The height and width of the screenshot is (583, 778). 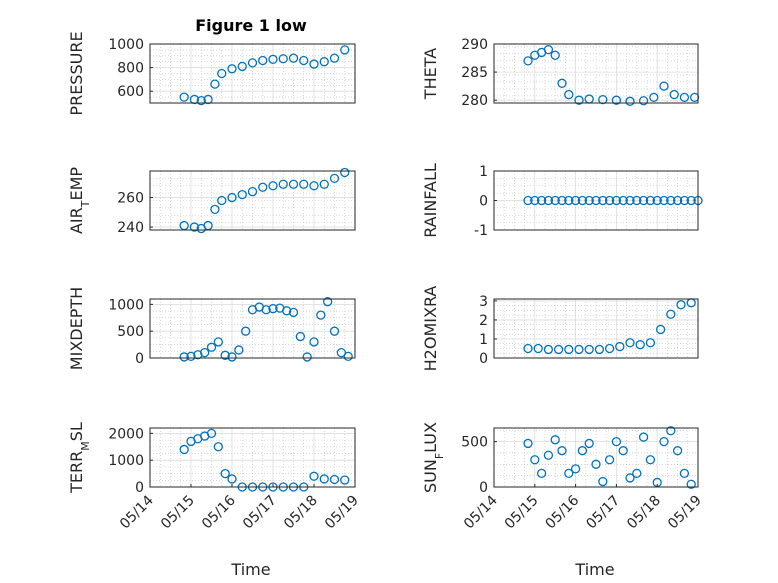 I want to click on y-tick-label: 285, so click(x=474, y=73).